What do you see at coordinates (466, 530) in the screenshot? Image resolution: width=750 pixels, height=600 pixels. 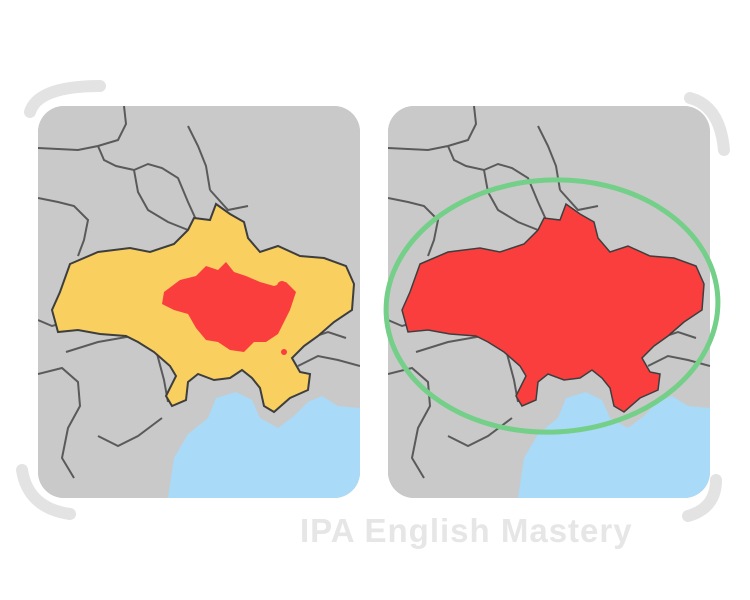 I see `watermark: IPA English Mastery` at bounding box center [466, 530].